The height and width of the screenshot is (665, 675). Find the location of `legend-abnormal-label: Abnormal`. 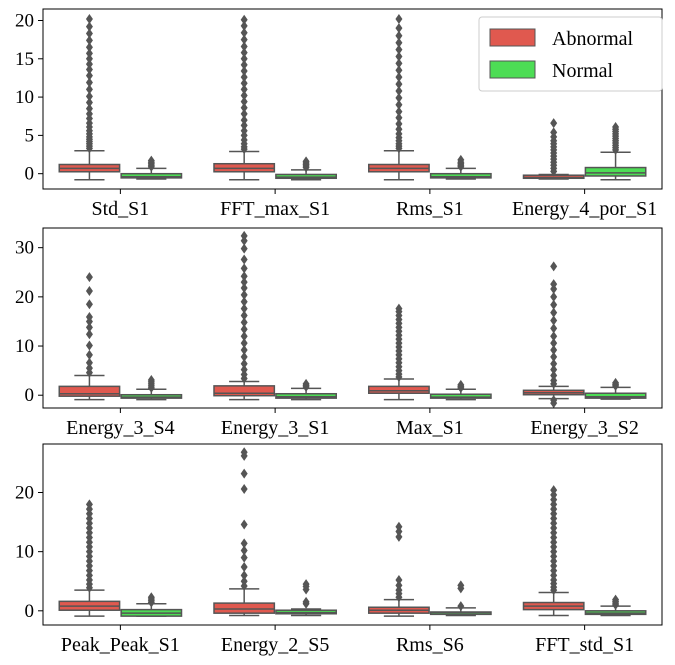

legend-abnormal-label: Abnormal is located at coordinates (593, 39).